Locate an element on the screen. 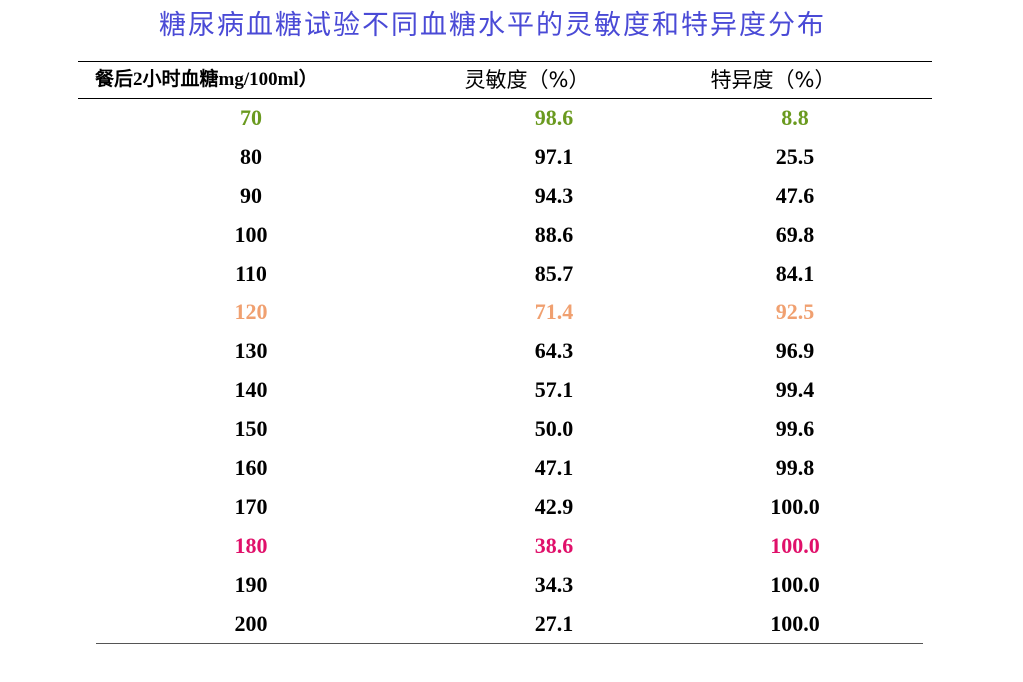  cell-sensitivity: 64.3 is located at coordinates (554, 351).